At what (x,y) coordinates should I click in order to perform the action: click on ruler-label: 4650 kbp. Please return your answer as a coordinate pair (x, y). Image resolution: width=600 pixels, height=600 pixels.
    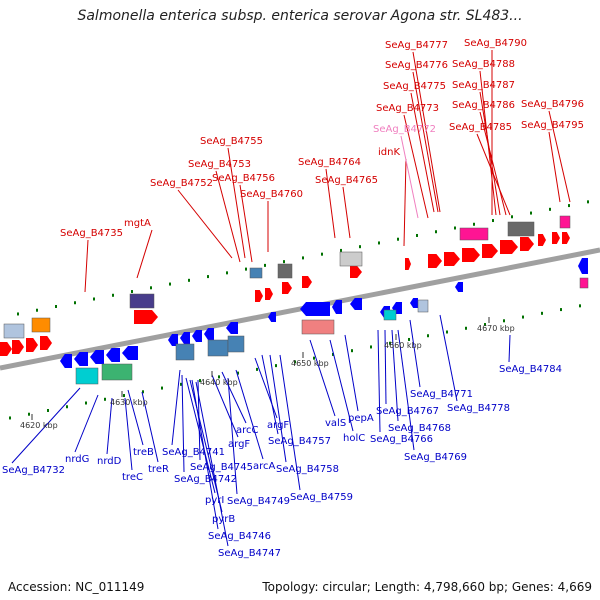
    Looking at the image, I should click on (310, 363).